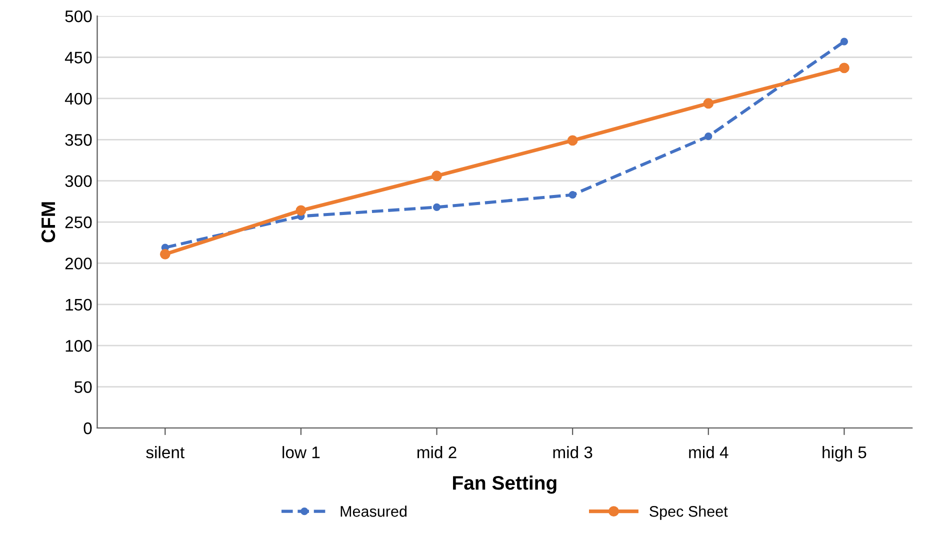 The height and width of the screenshot is (535, 926). I want to click on y-axis-title: CFM, so click(48, 222).